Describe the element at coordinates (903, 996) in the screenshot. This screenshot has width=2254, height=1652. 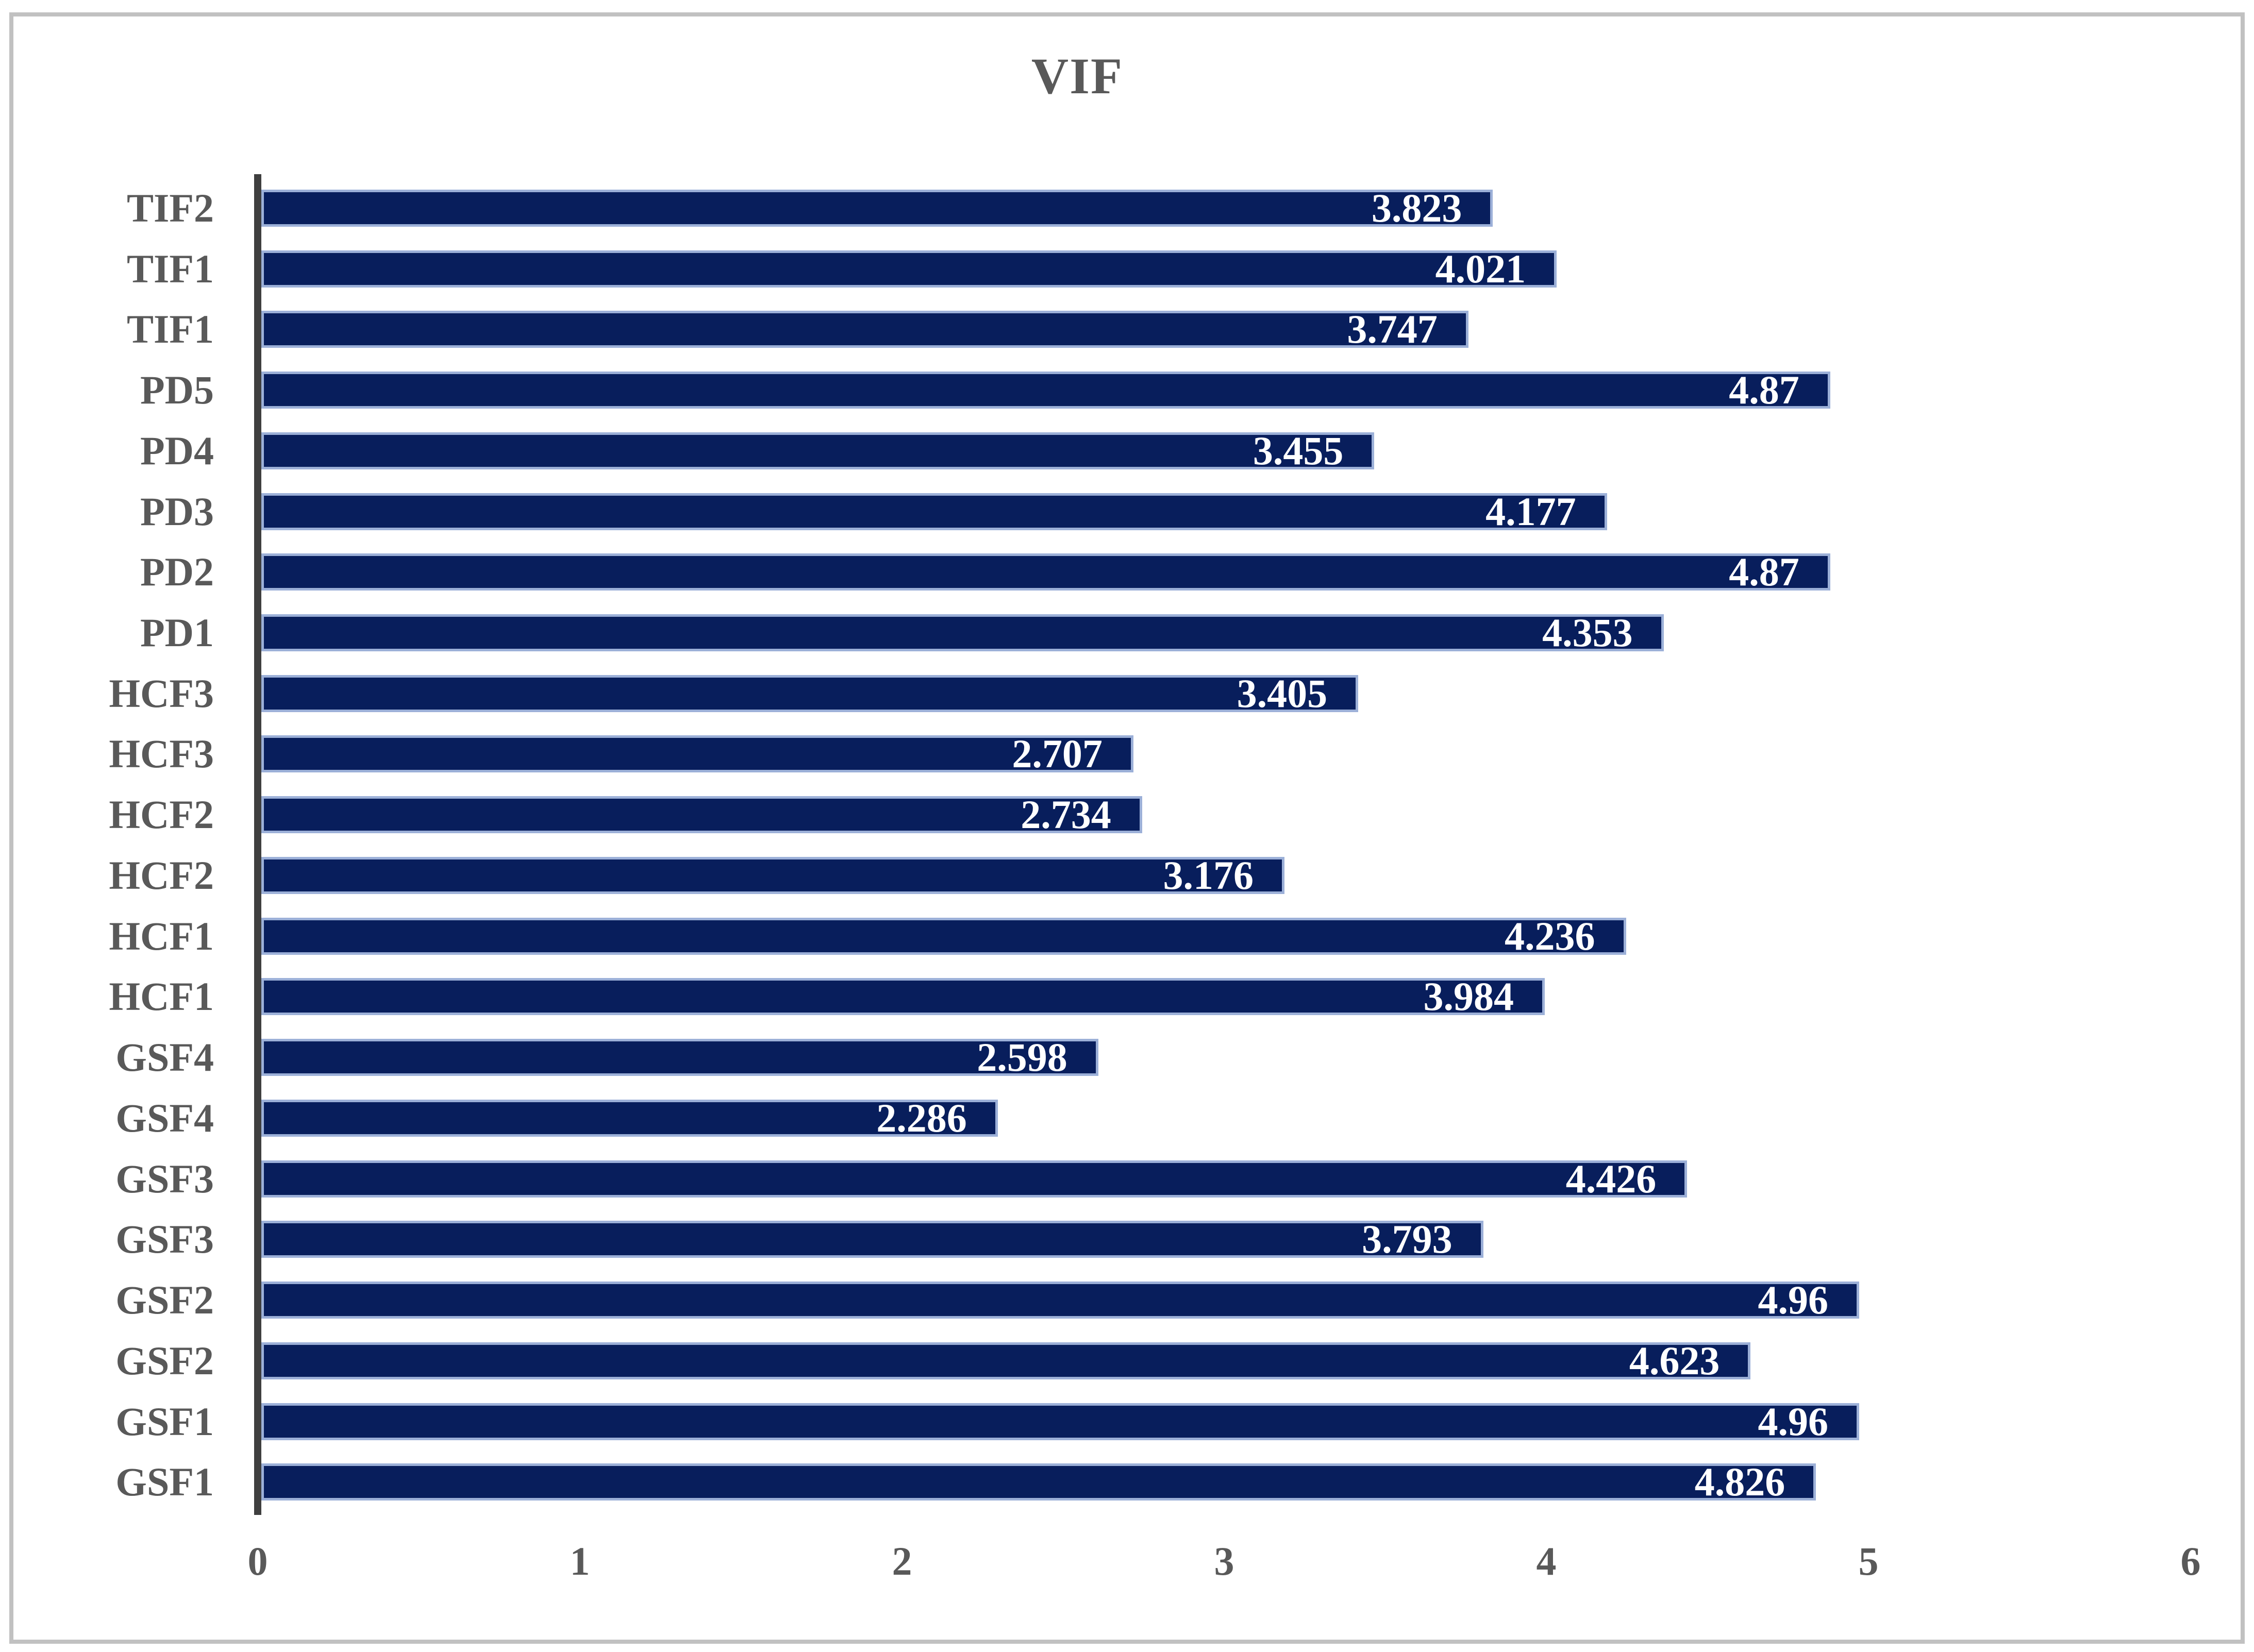
I see `bar: 3.984` at that location.